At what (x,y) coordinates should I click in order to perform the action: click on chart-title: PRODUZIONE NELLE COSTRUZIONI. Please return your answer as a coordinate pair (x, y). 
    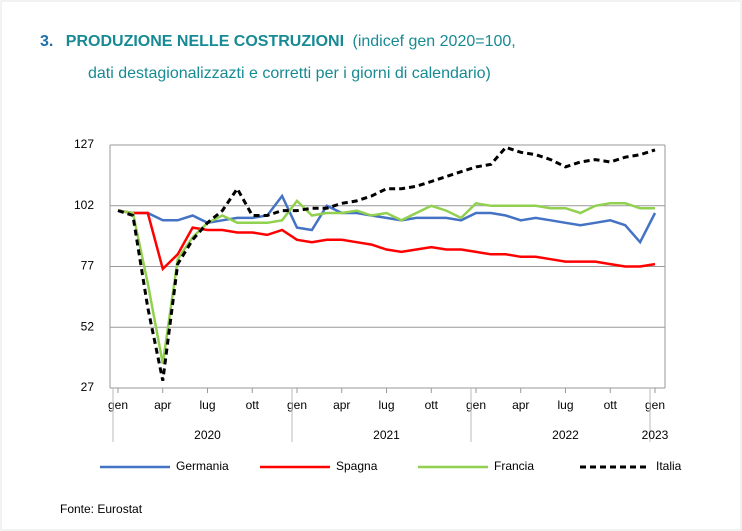
    Looking at the image, I should click on (205, 41).